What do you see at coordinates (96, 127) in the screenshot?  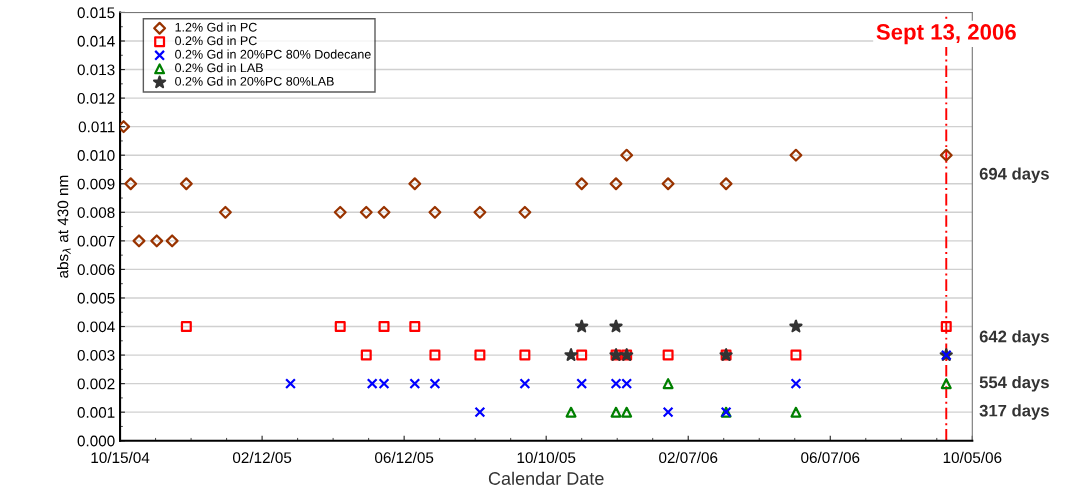 I see `y-tick-label: 0.011` at bounding box center [96, 127].